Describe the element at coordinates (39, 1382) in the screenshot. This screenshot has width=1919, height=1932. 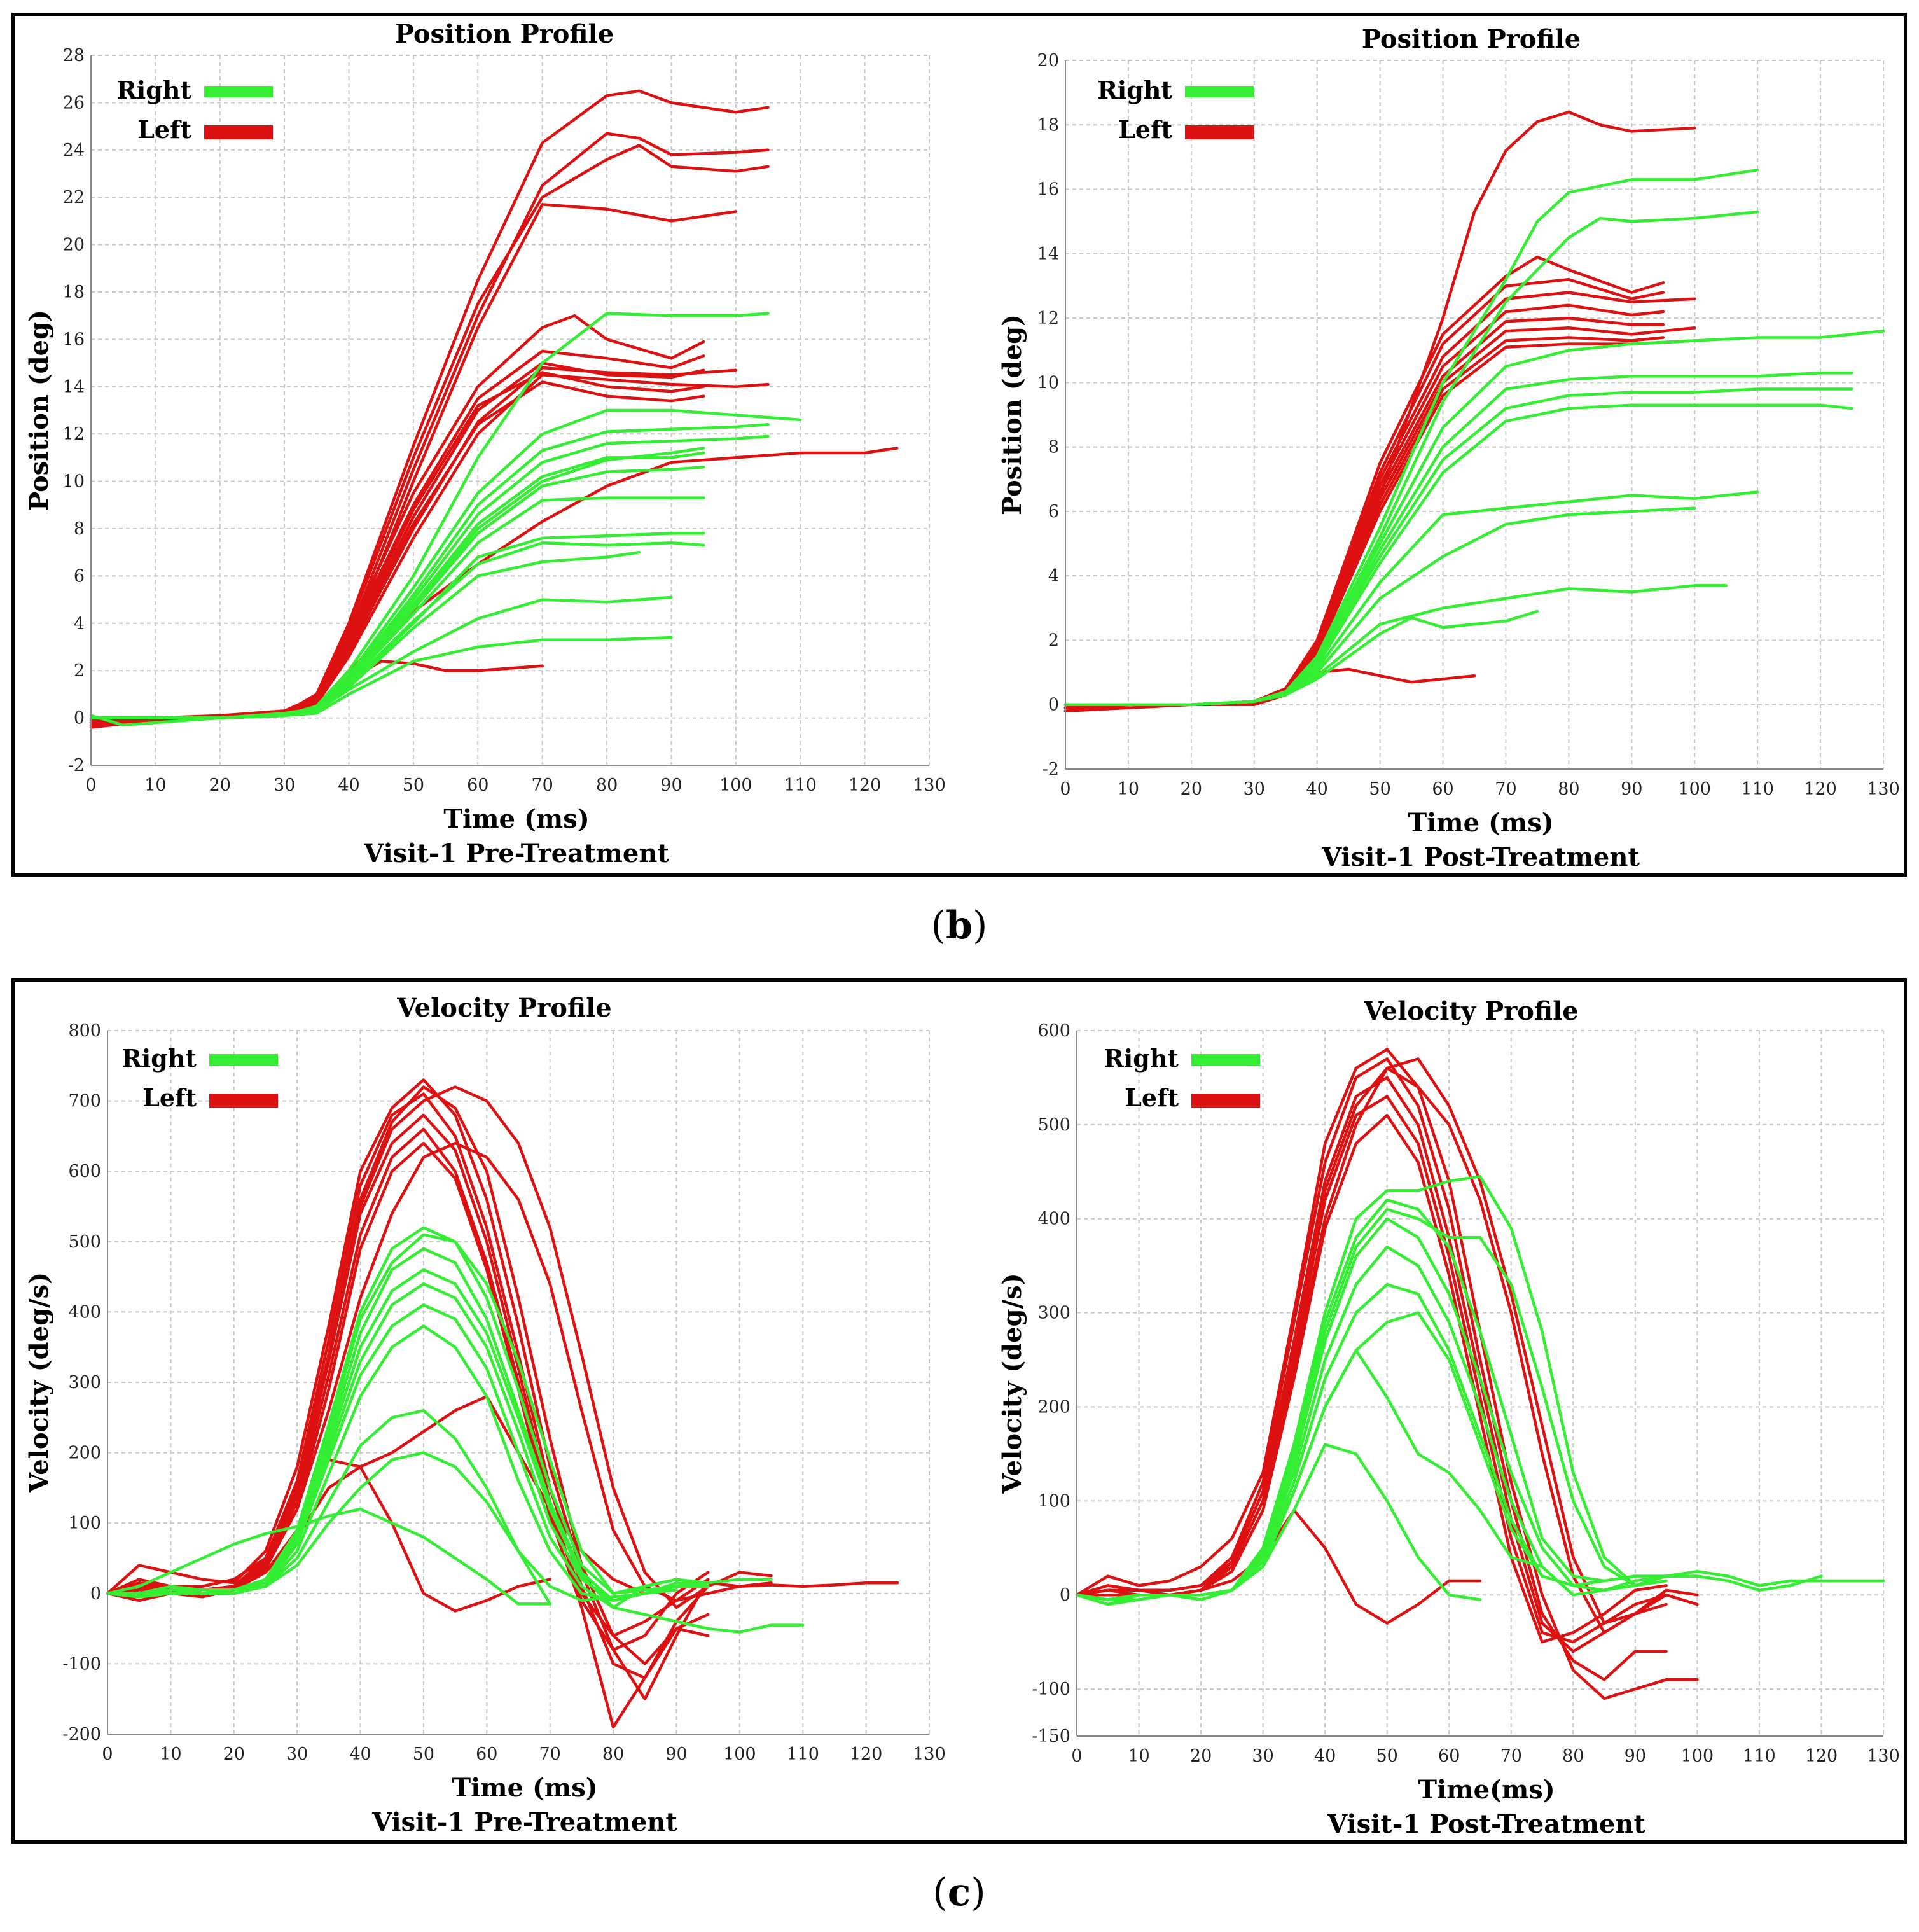
I see `y-axis-label: Velocity (deg/s)` at that location.